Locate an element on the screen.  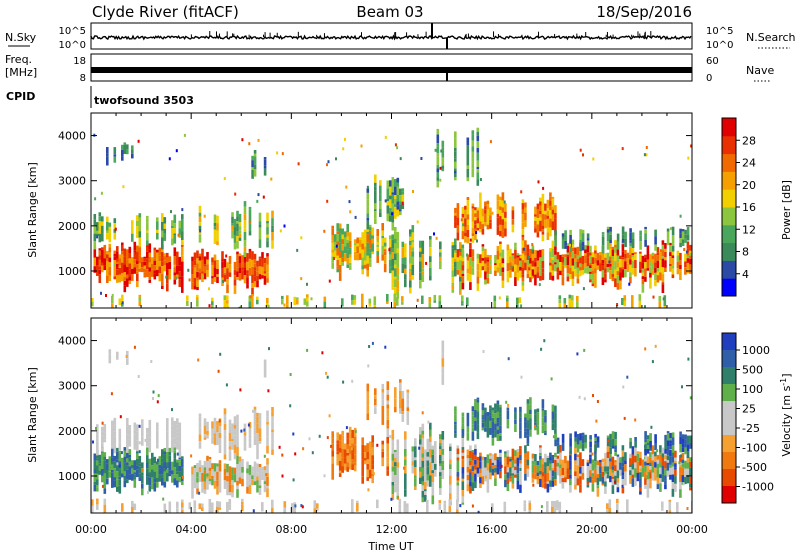
nsky-strip-frame is located at coordinates (391, 36).